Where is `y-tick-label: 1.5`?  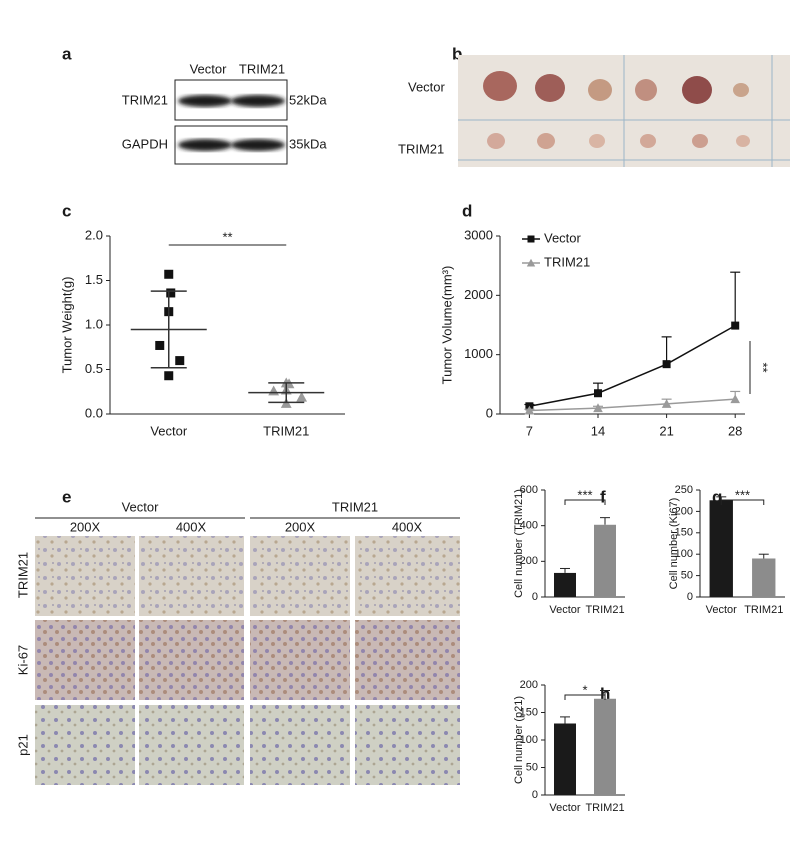
y-tick-label: 1.5 is located at coordinates (94, 279).